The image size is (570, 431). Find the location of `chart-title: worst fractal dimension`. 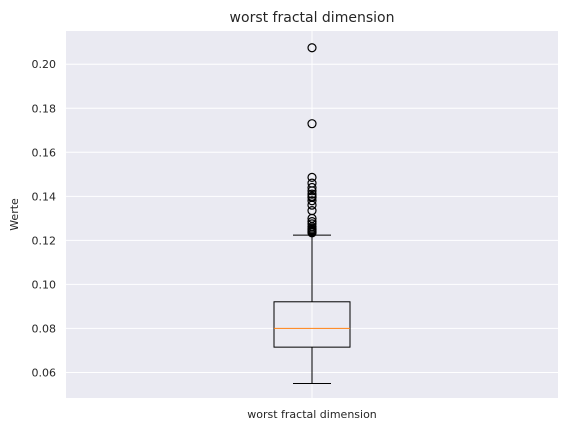

chart-title: worst fractal dimension is located at coordinates (312, 18).